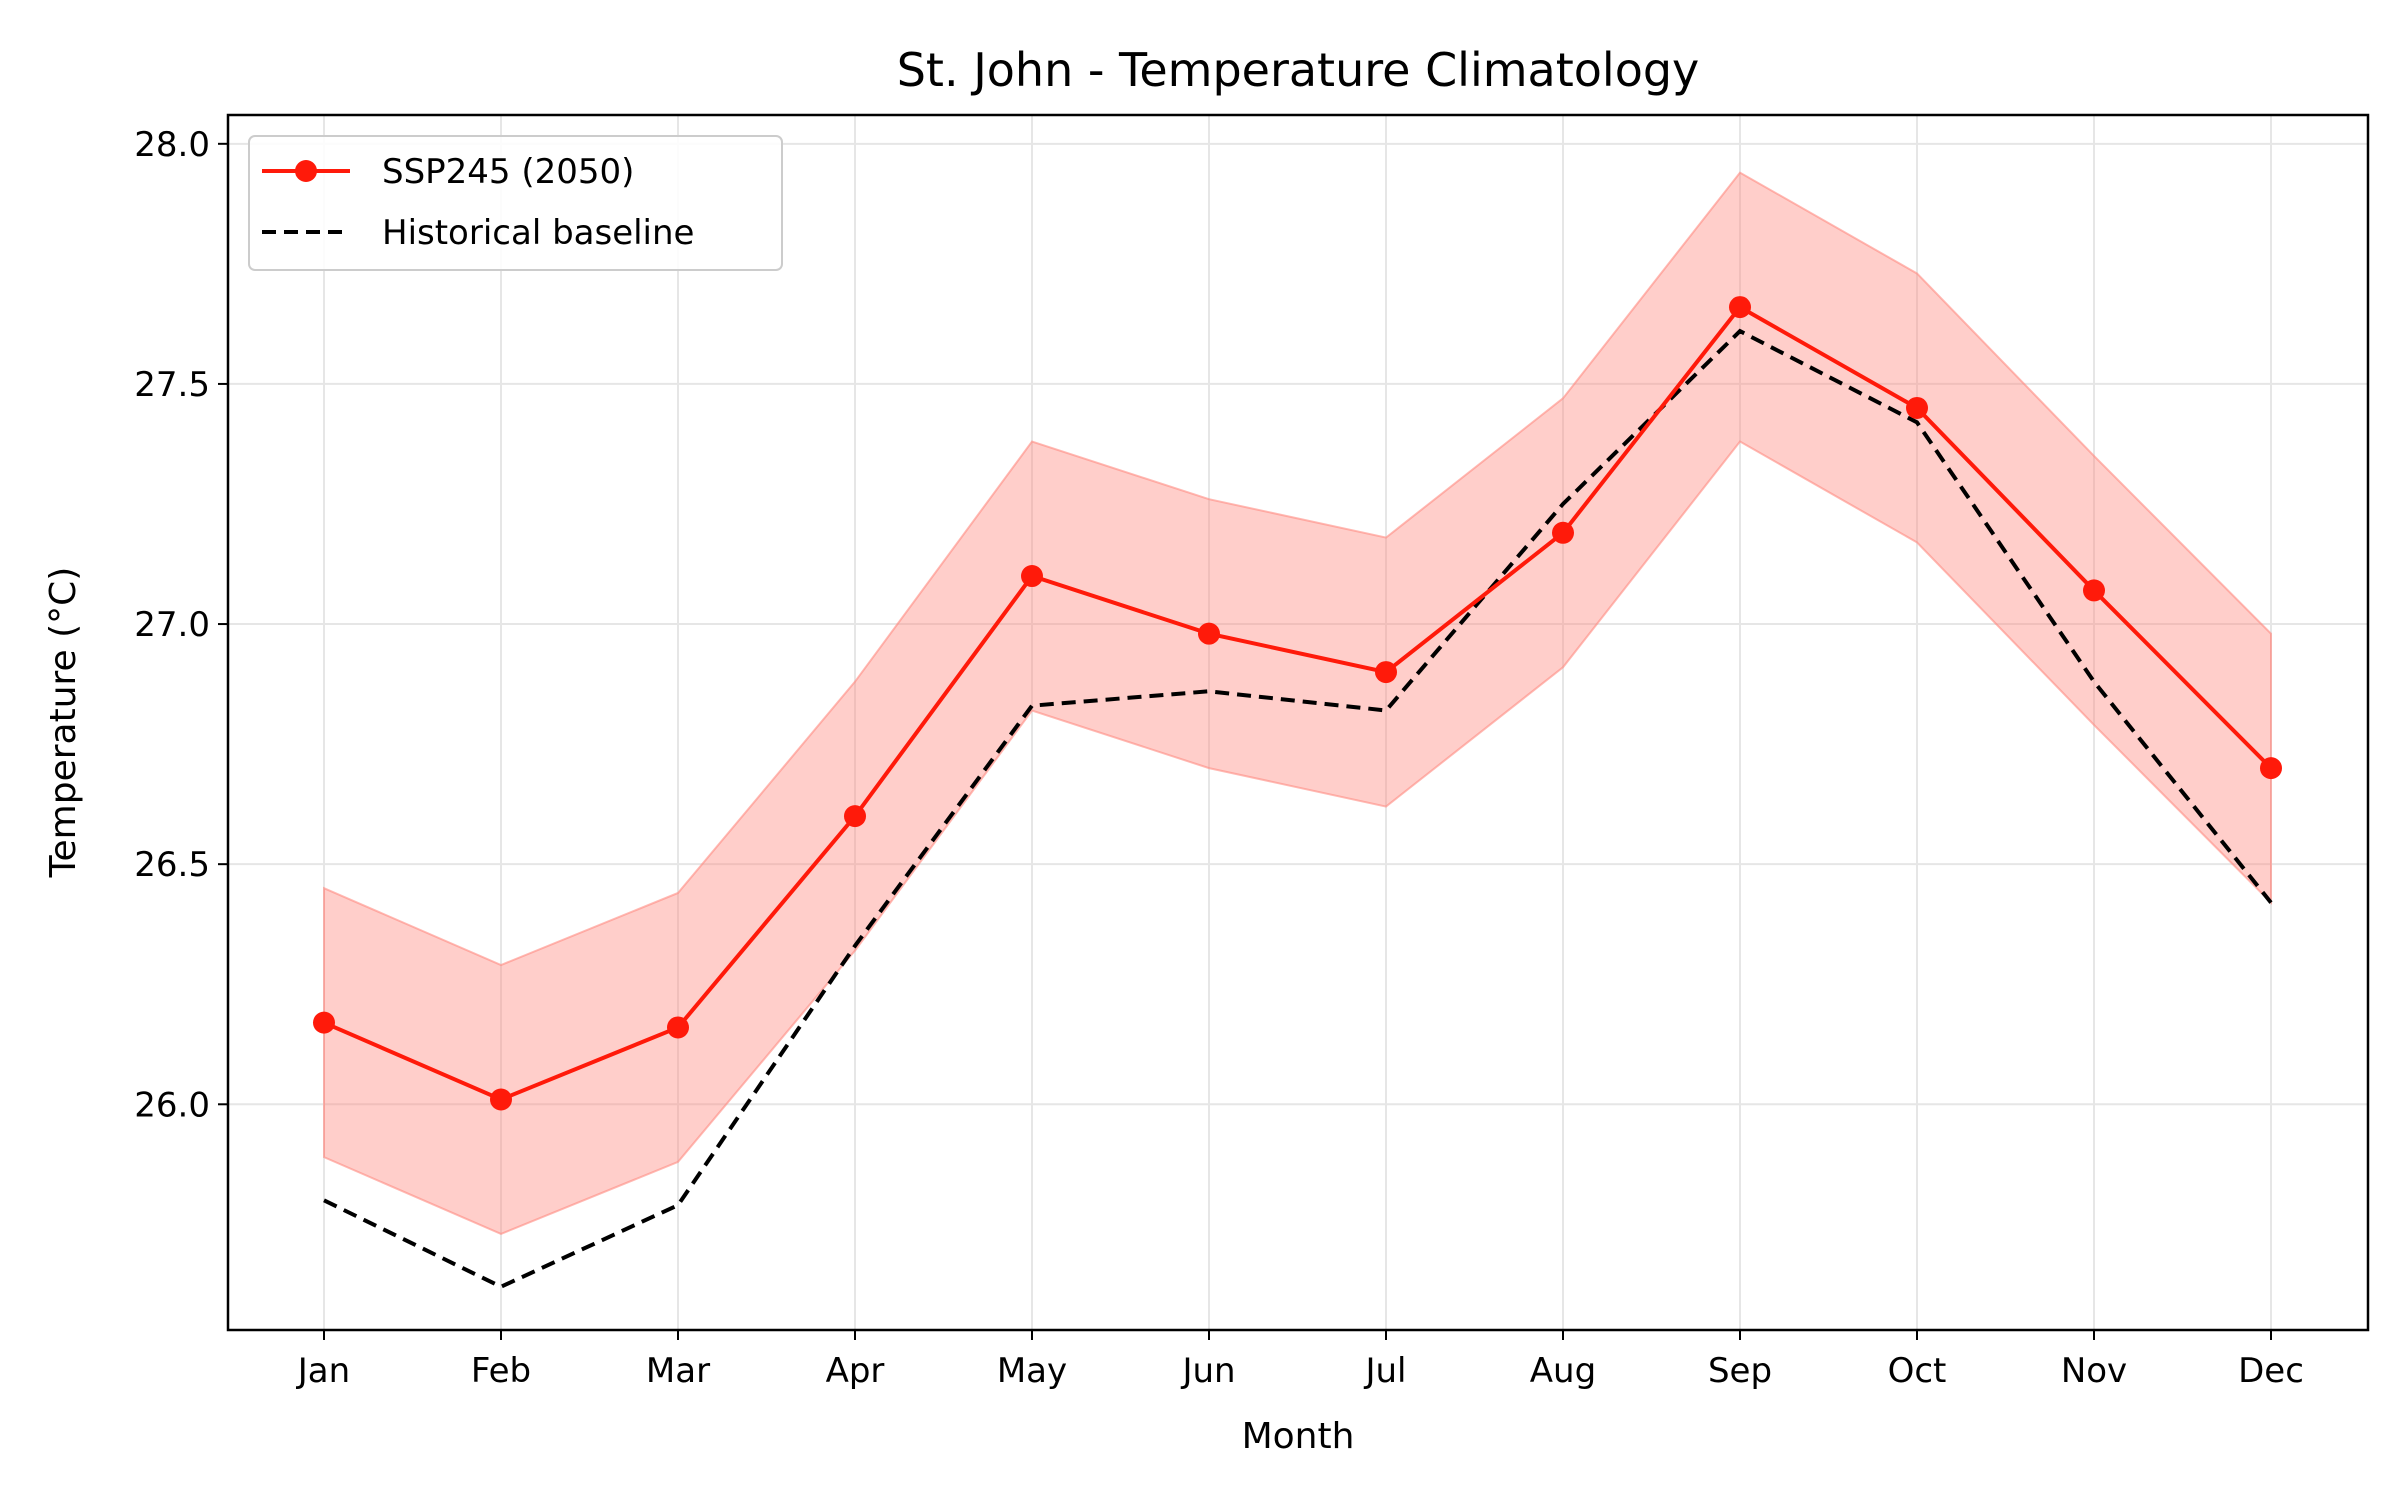 The height and width of the screenshot is (1500, 2400). Describe the element at coordinates (1032, 1371) in the screenshot. I see `x-tick-label: May` at that location.